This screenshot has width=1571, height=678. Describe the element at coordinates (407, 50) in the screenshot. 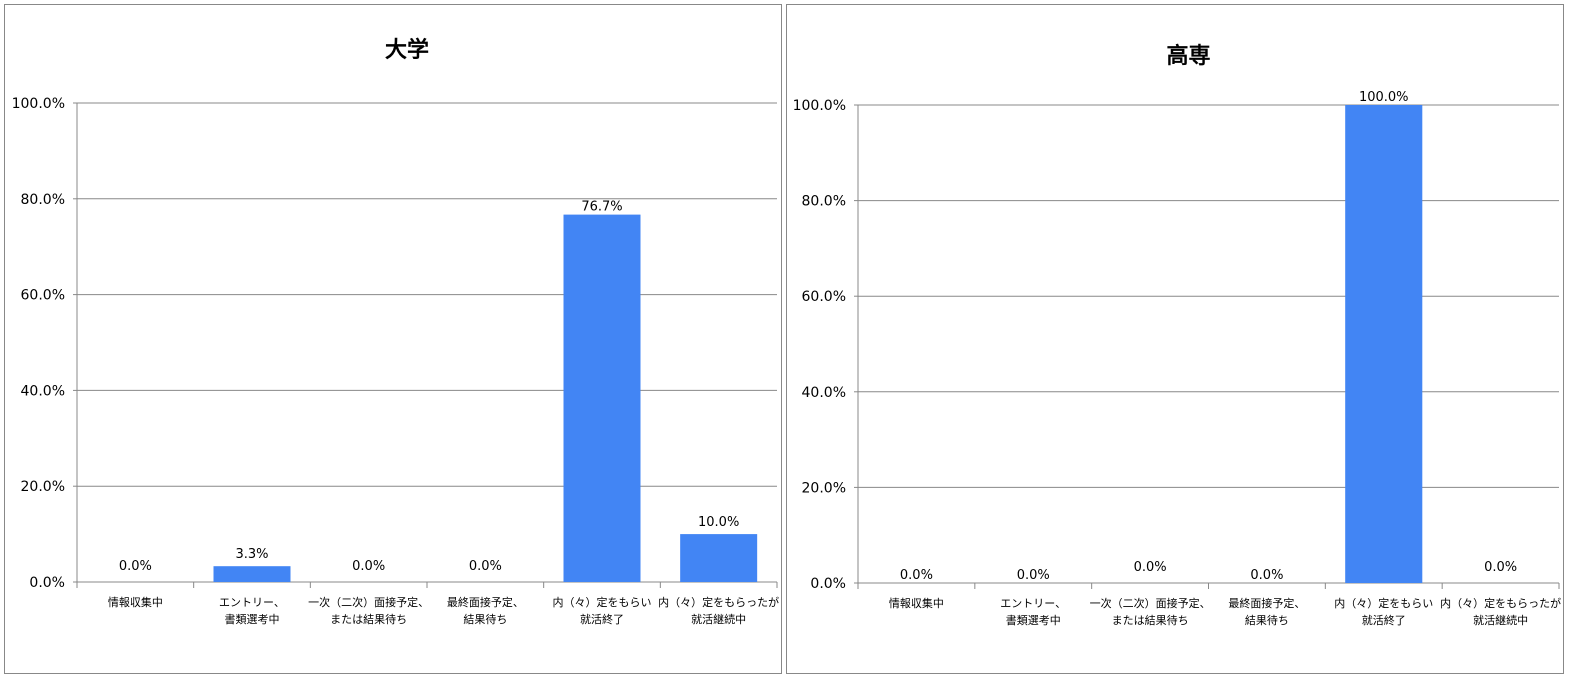

I see `chart-title: 大学` at that location.